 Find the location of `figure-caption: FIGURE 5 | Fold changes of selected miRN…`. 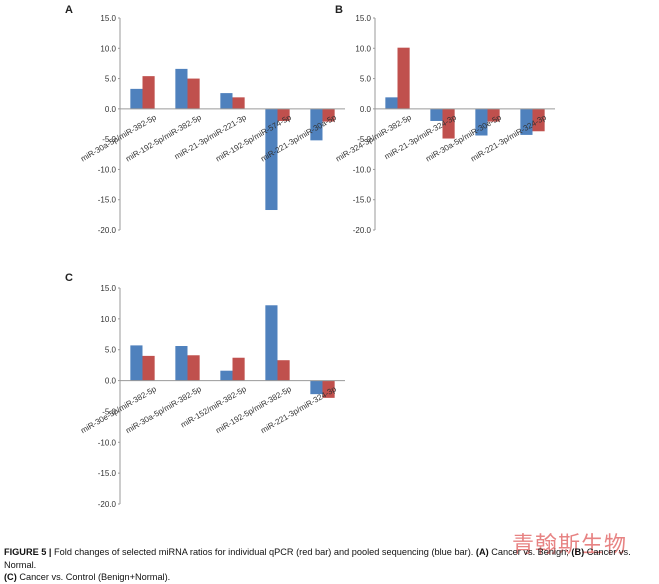

figure-caption: FIGURE 5 | Fold changes of selected miRN… is located at coordinates (330, 565).